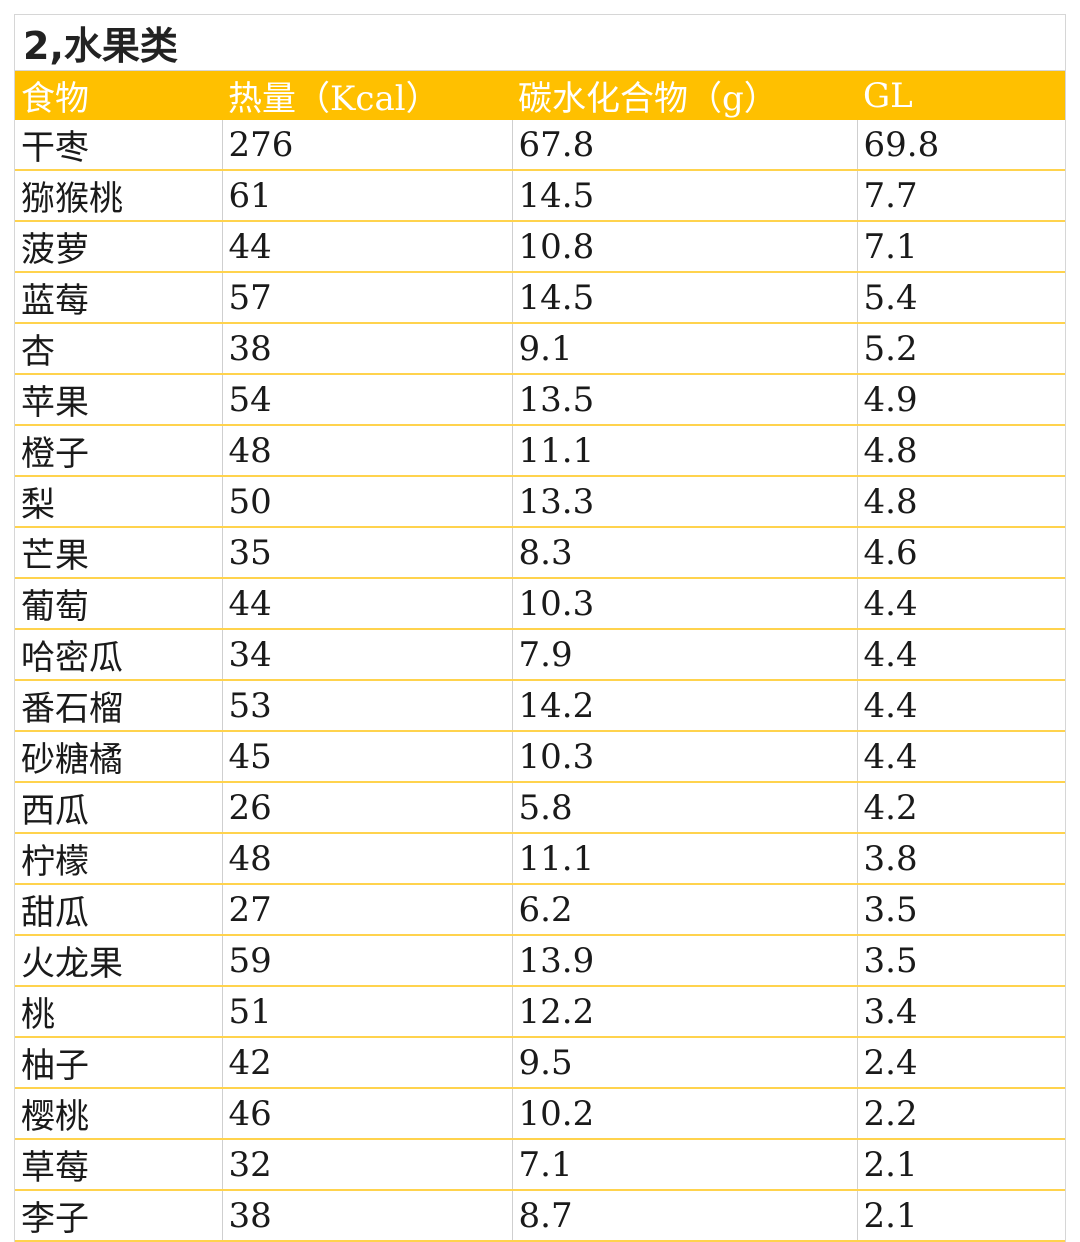  Describe the element at coordinates (119, 757) in the screenshot. I see `food-name-cell: 砂糖橘` at that location.